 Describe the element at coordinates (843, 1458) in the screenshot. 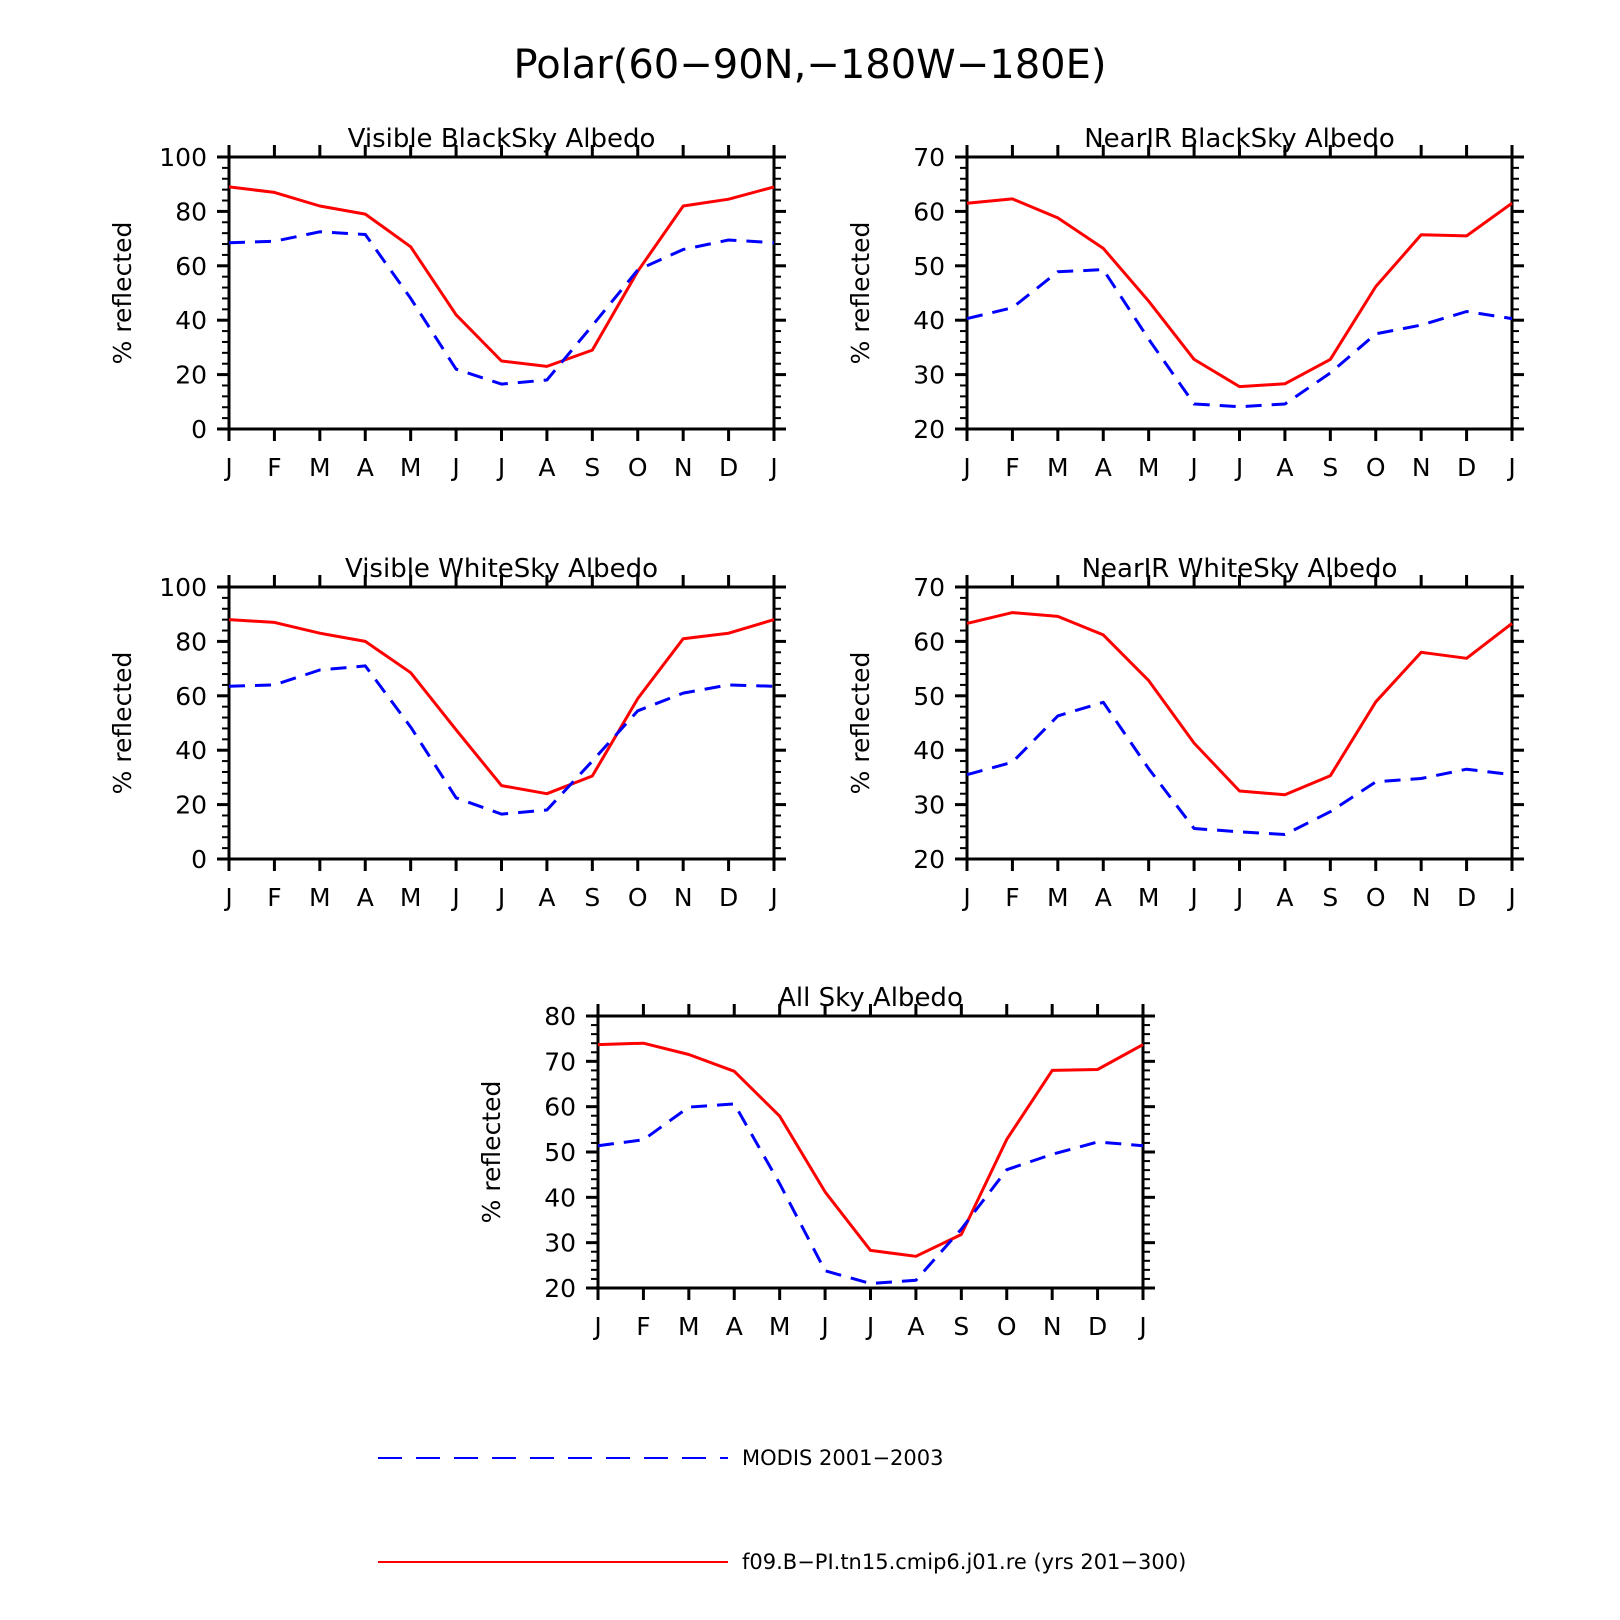

I see `legend-label-modis: MODIS 2001−2003` at that location.